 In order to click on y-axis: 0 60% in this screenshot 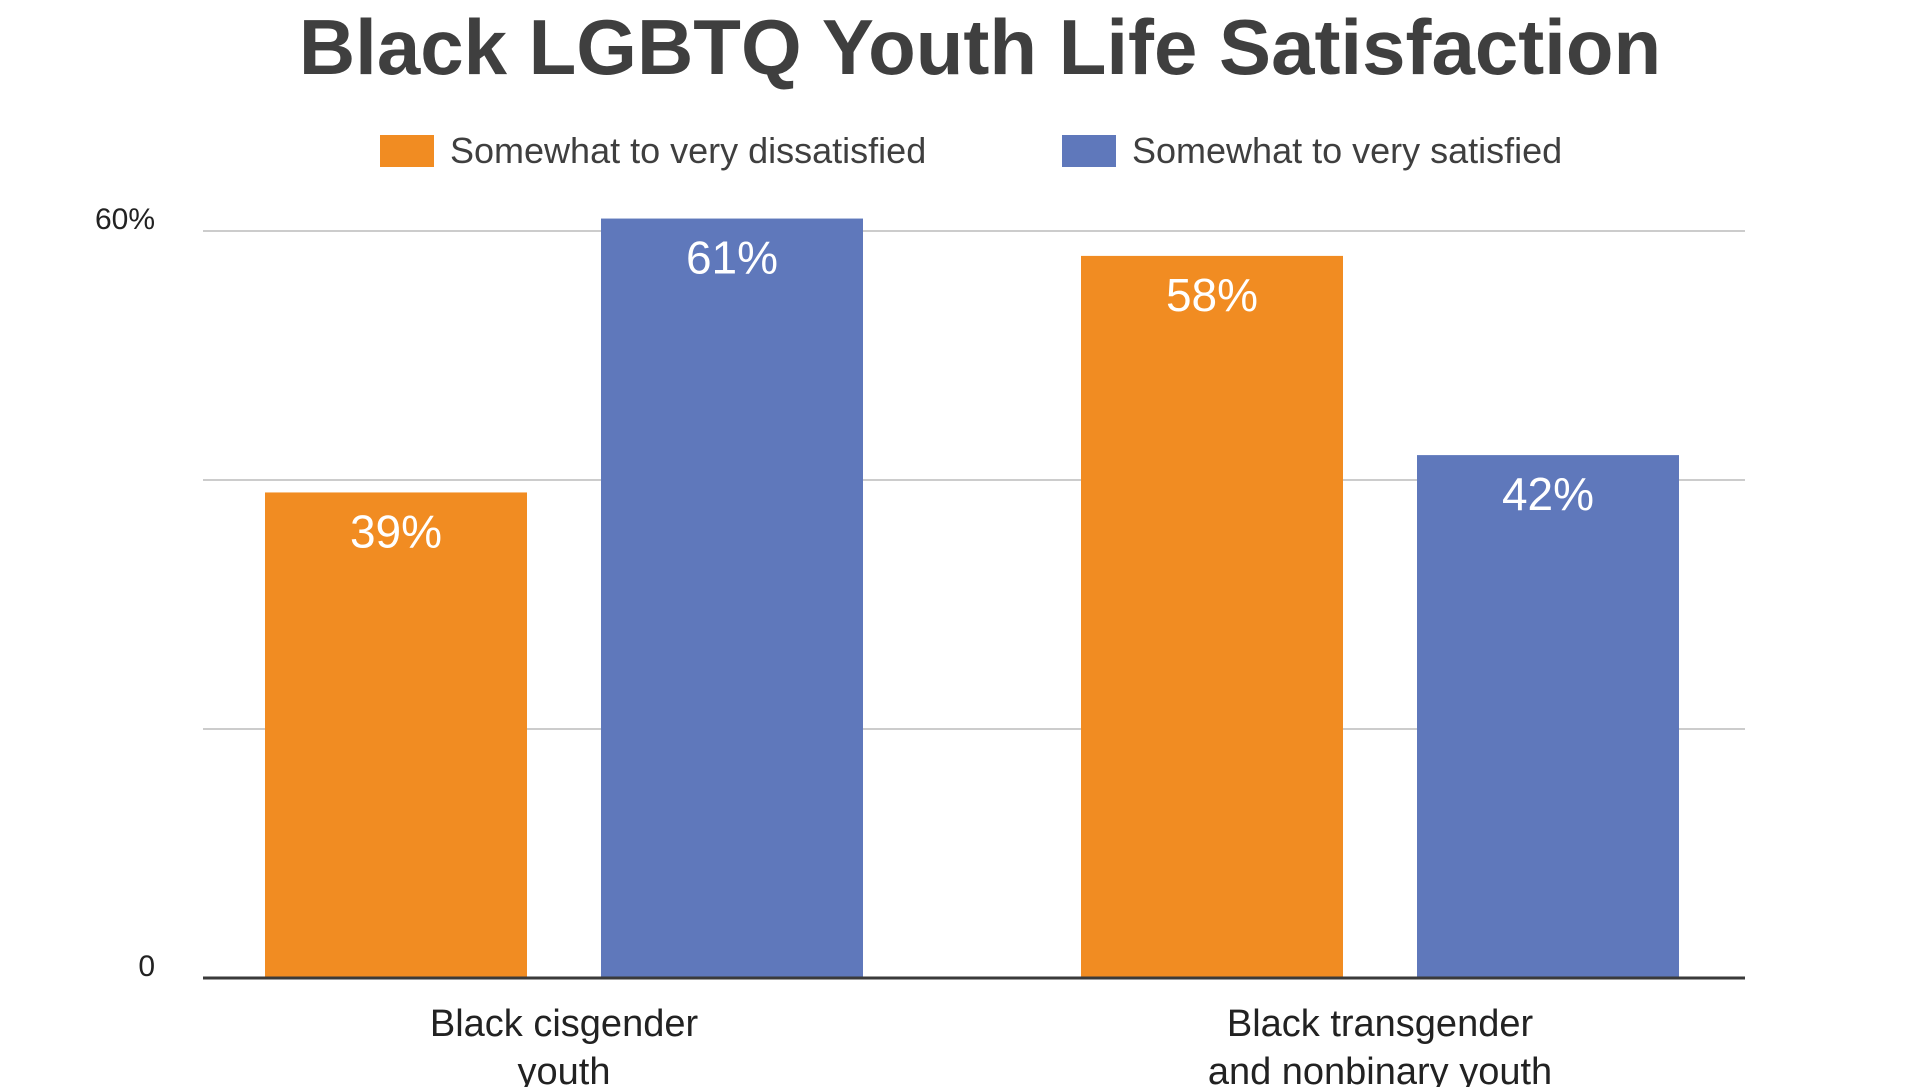, I will do `click(125, 593)`.